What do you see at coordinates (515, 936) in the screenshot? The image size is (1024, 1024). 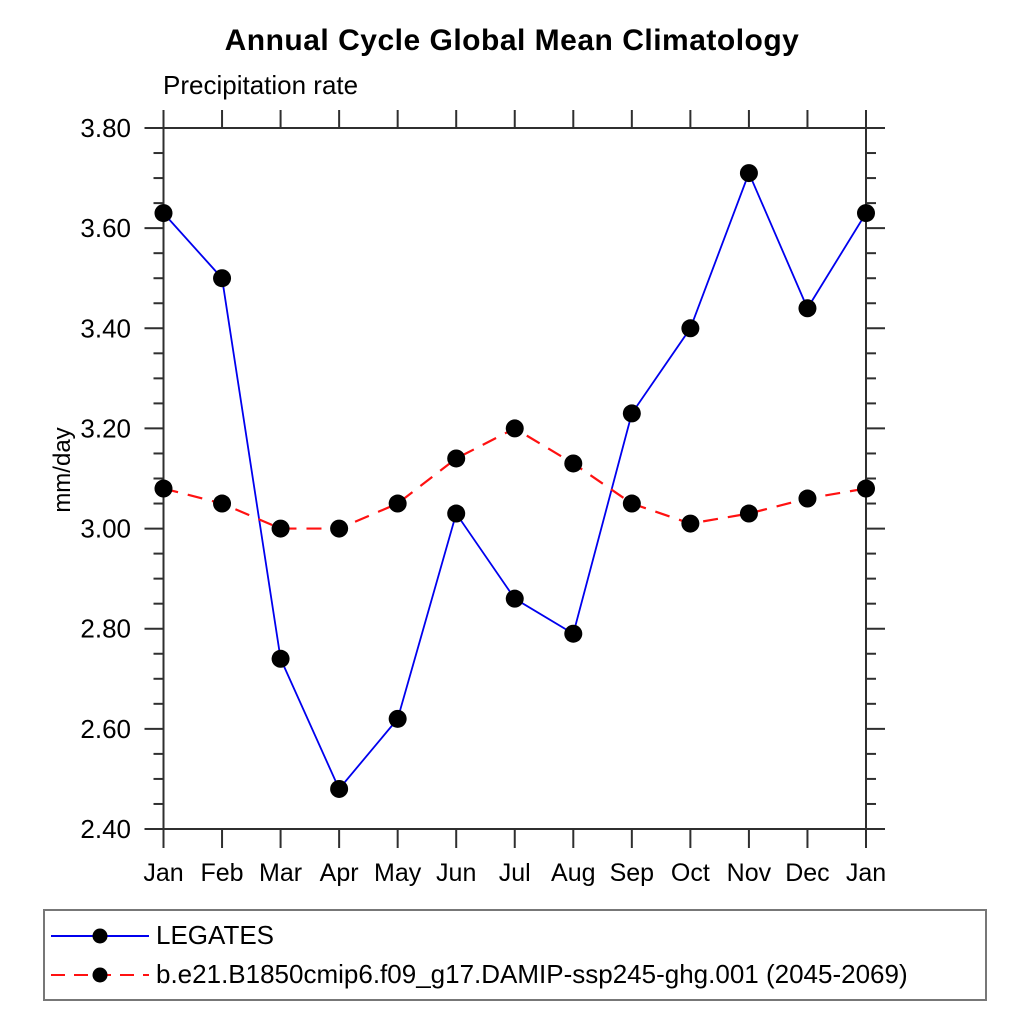 I see `legend-item-legates: LEGATES` at bounding box center [515, 936].